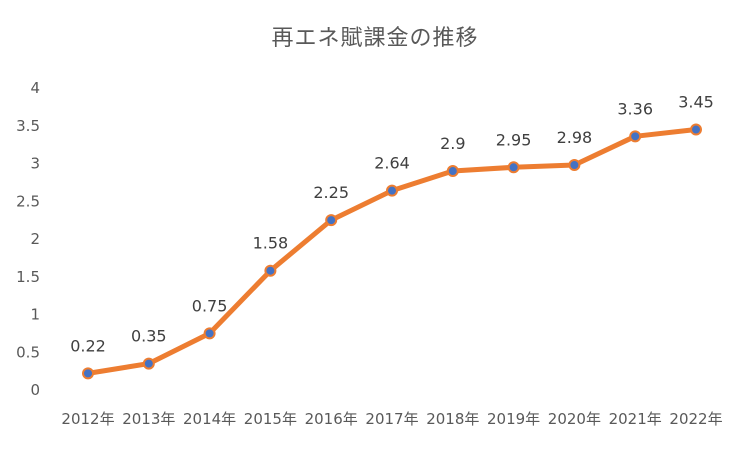 The image size is (750, 450). I want to click on x-tick-label: 2013年, so click(148, 419).